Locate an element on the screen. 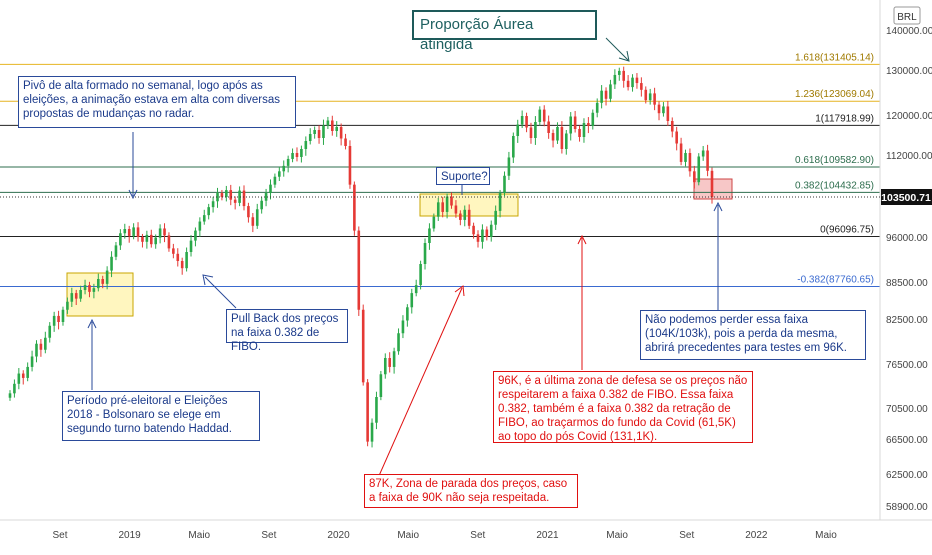 The height and width of the screenshot is (555, 932). fib-label-0: 1.618(131405.14) is located at coordinates (834, 57).